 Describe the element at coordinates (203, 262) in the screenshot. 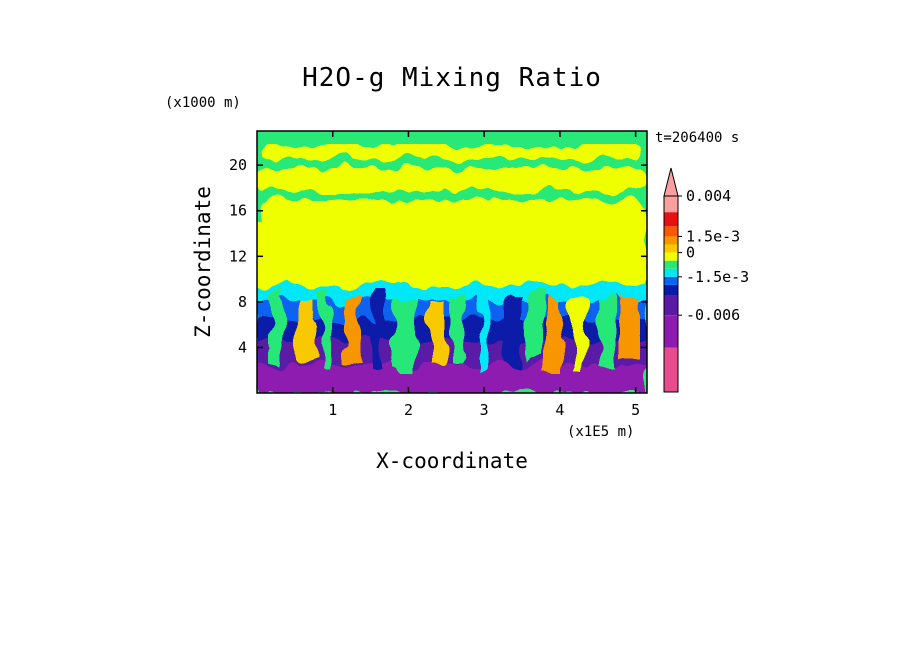

I see `y-axis-label: Z-coordinate` at that location.